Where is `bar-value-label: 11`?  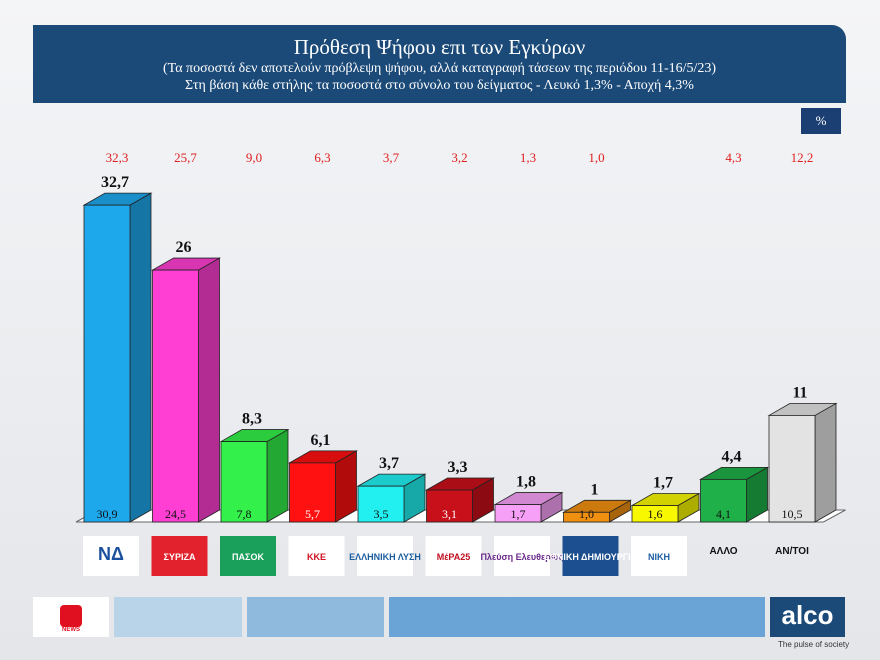 bar-value-label: 11 is located at coordinates (799, 392).